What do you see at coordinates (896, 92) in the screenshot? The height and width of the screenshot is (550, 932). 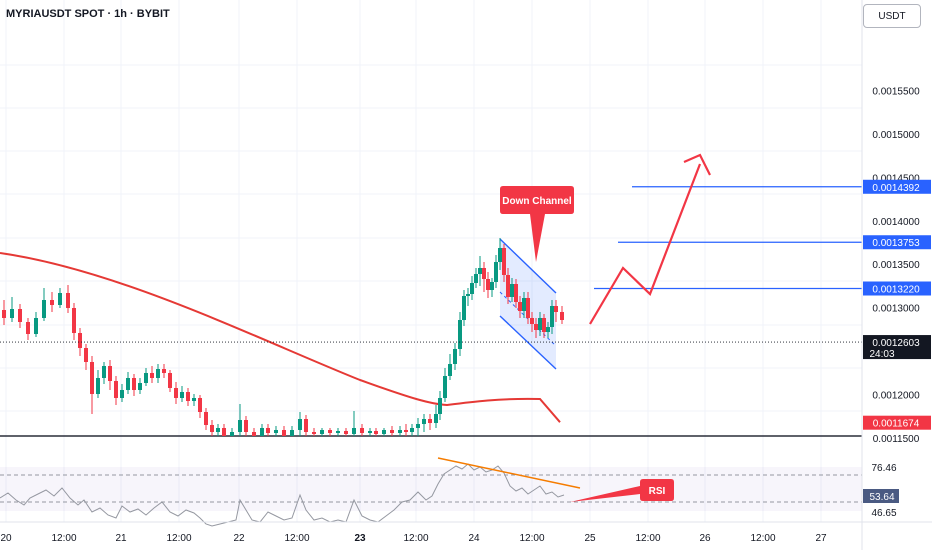 I see `price-tick-label: 0.0015500` at bounding box center [896, 92].